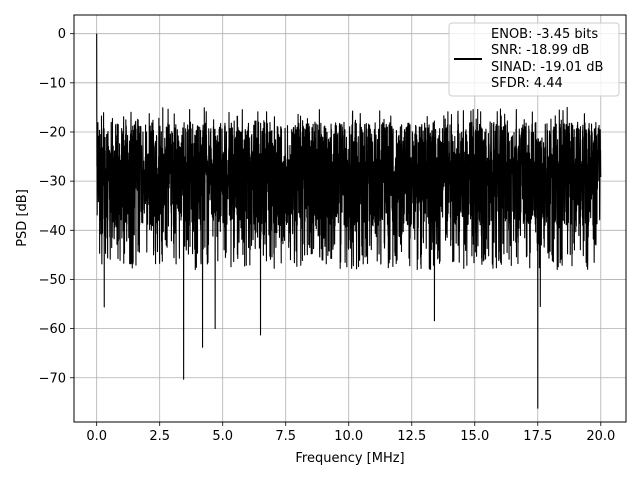  What do you see at coordinates (52, 280) in the screenshot?
I see `y-tick-label: −50` at bounding box center [52, 280].